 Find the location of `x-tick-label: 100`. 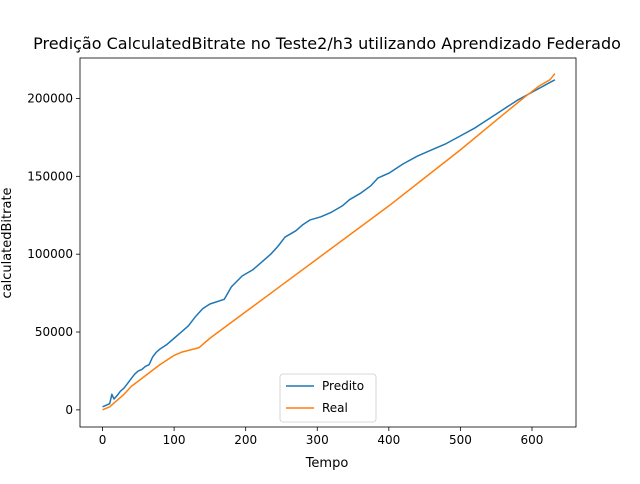

x-tick-label: 100 is located at coordinates (174, 440).